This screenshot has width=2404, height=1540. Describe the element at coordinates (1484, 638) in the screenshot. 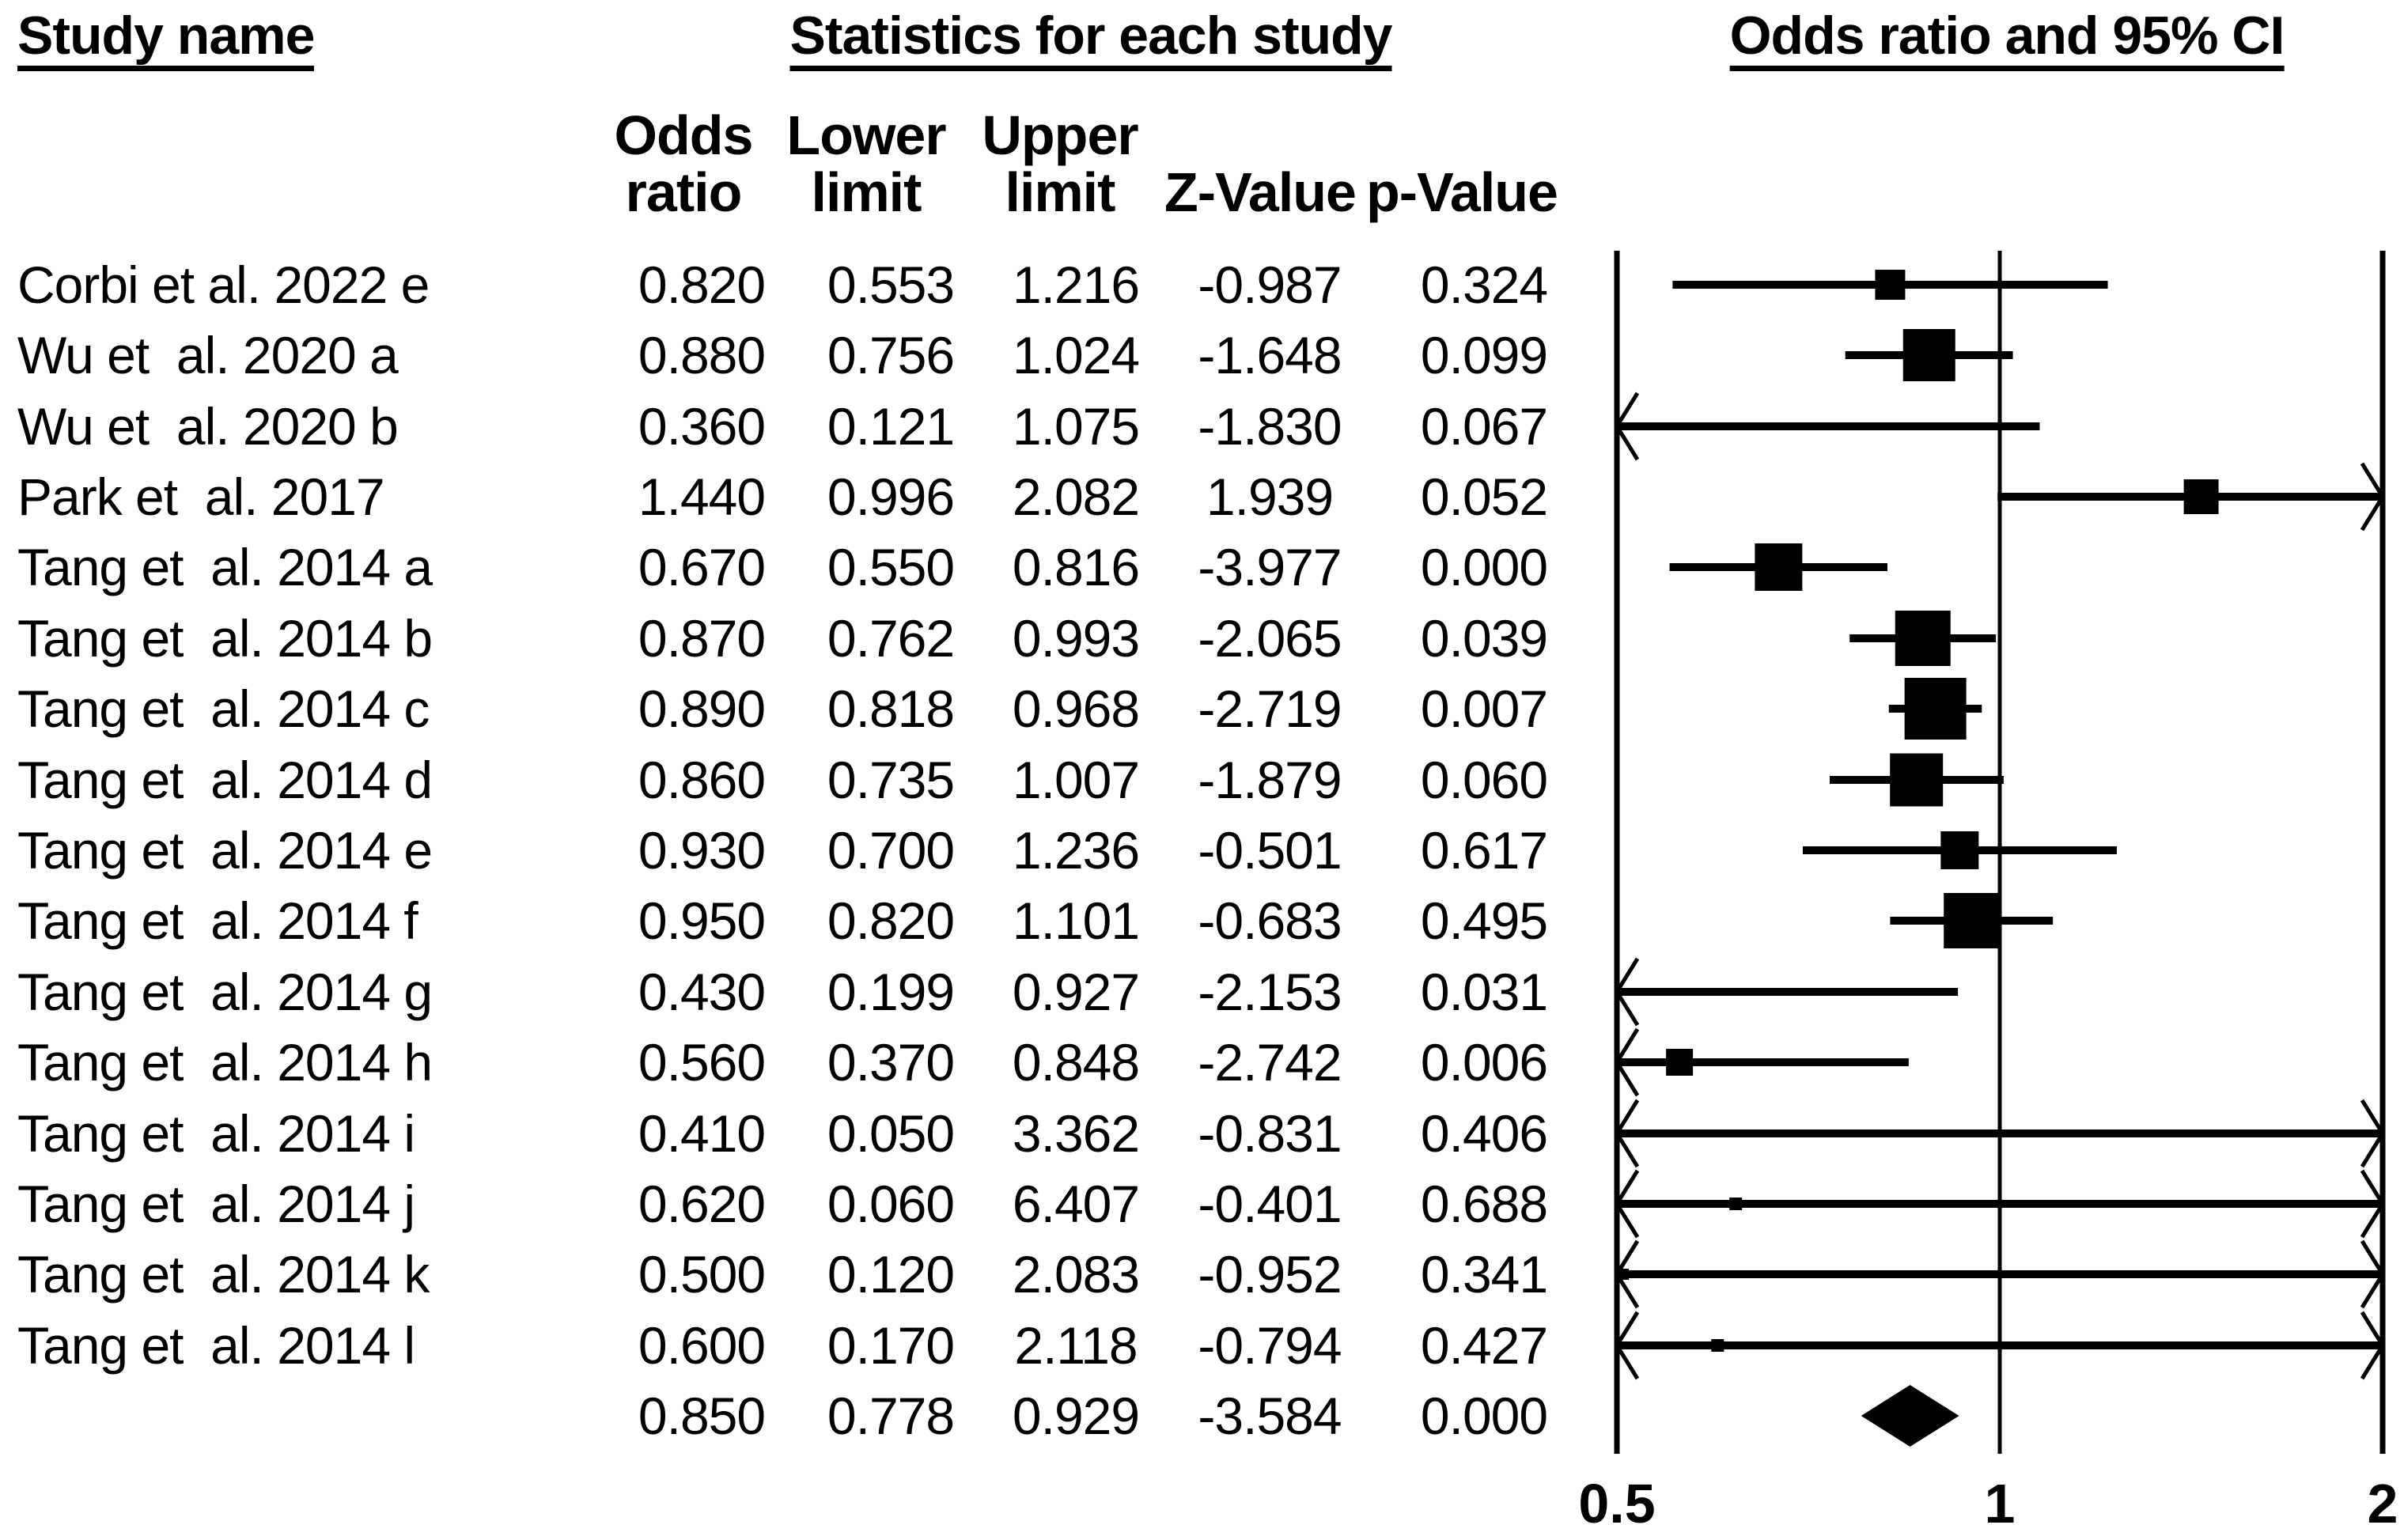

I see `stat-p-value: 0.039` at that location.